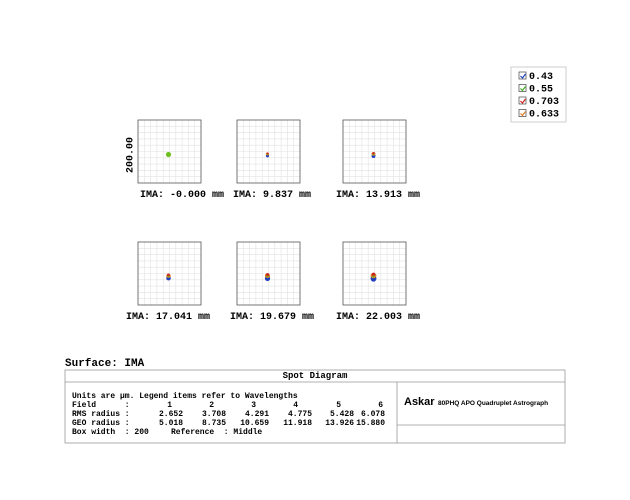  I want to click on logo-product: 80PHQ APO Quadruplet Astrograph, so click(493, 403).